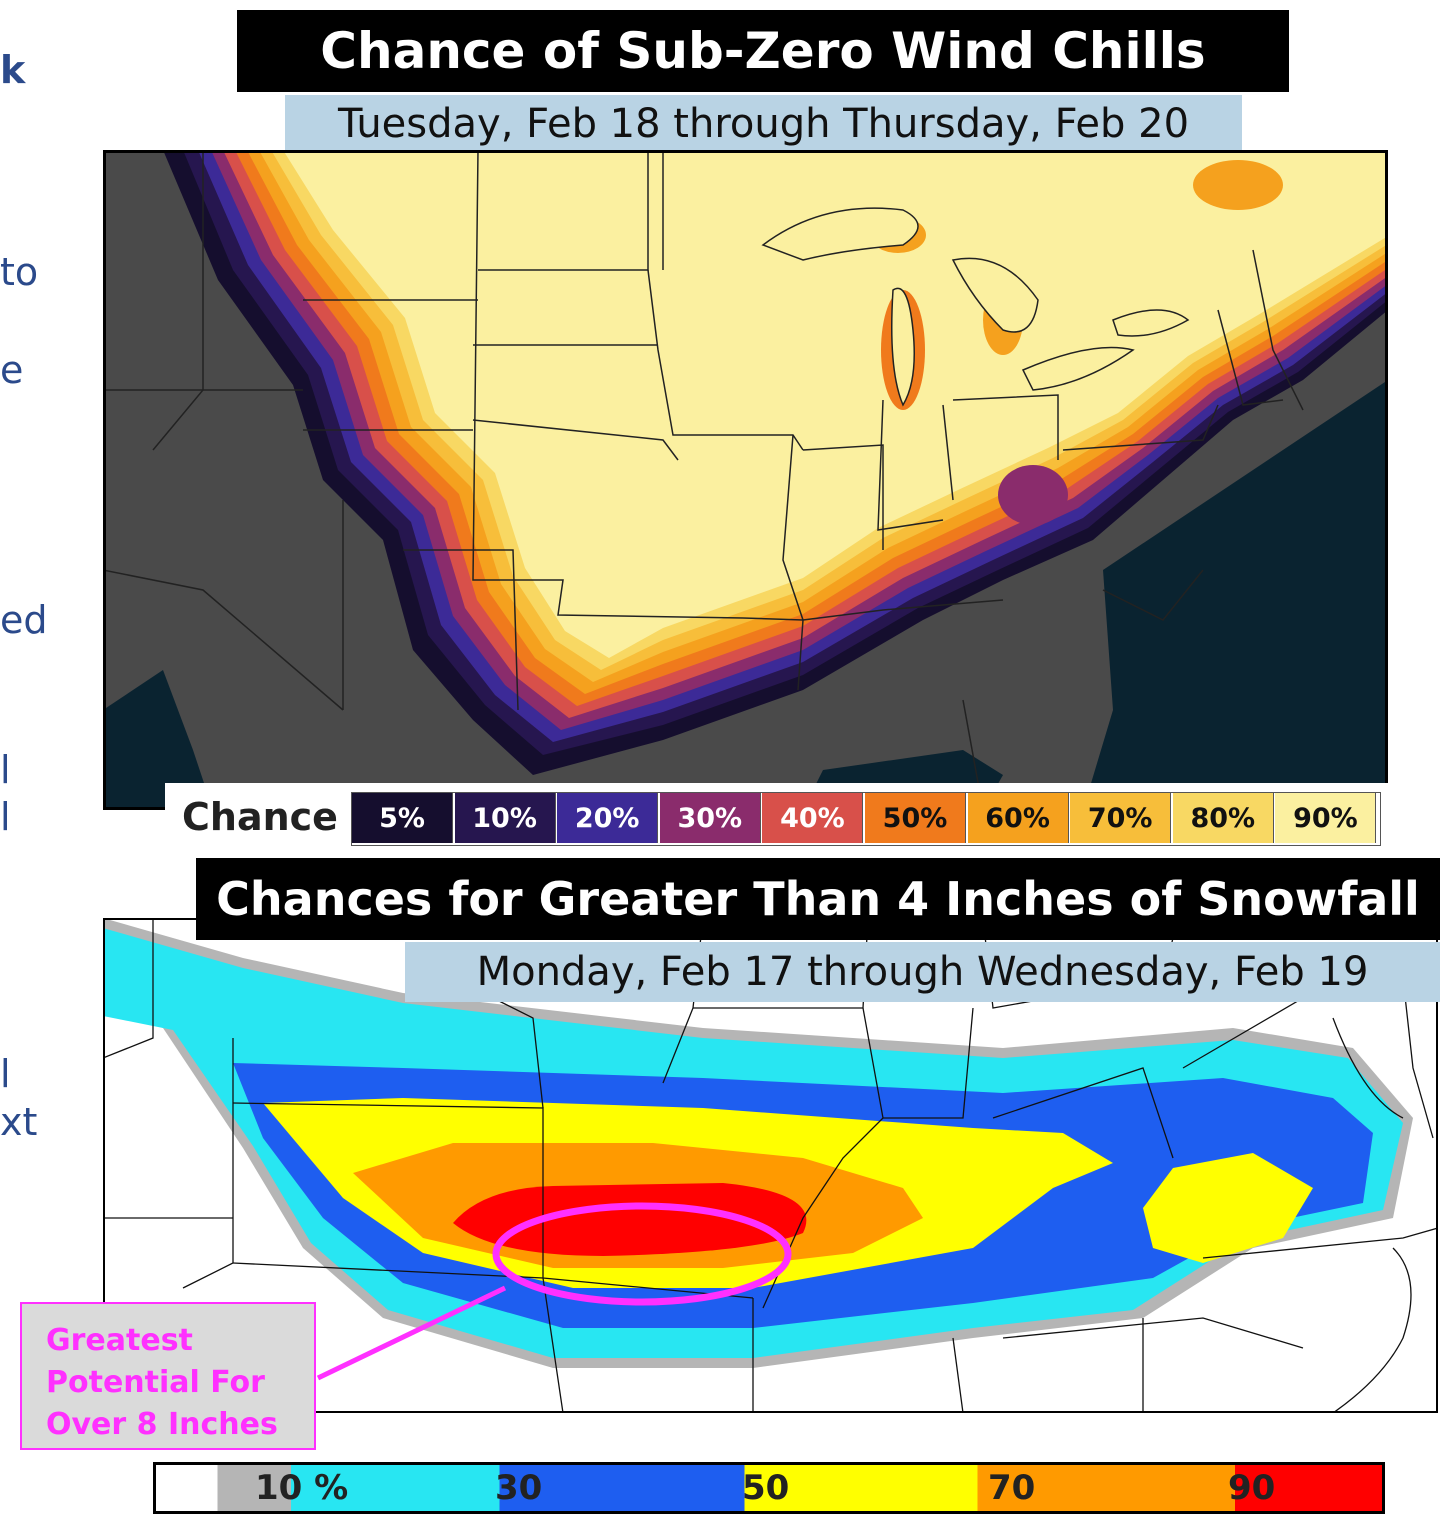 The width and height of the screenshot is (1440, 1523). Describe the element at coordinates (505, 818) in the screenshot. I see `legend-swatch: 10%` at that location.